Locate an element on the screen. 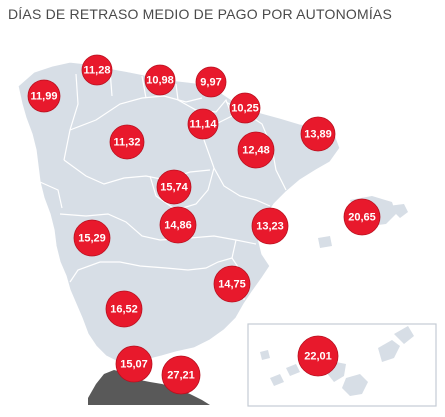  bubble-label-extremadura: 15,29 is located at coordinates (92, 239).